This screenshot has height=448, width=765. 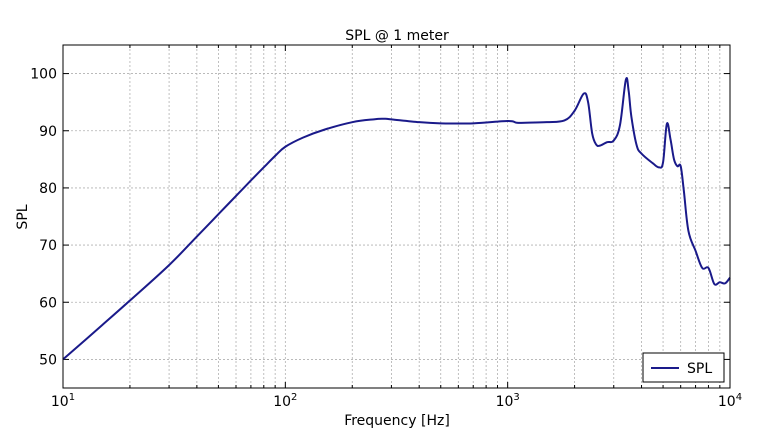 What do you see at coordinates (48, 132) in the screenshot?
I see `y-tick-label: 90` at bounding box center [48, 132].